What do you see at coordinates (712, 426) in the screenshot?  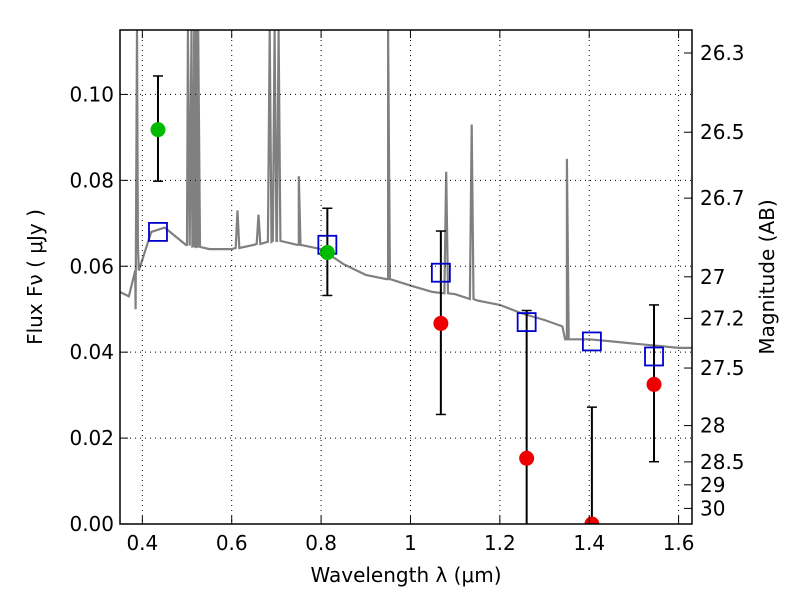 I see `magnitude-tick-label: 28` at bounding box center [712, 426].